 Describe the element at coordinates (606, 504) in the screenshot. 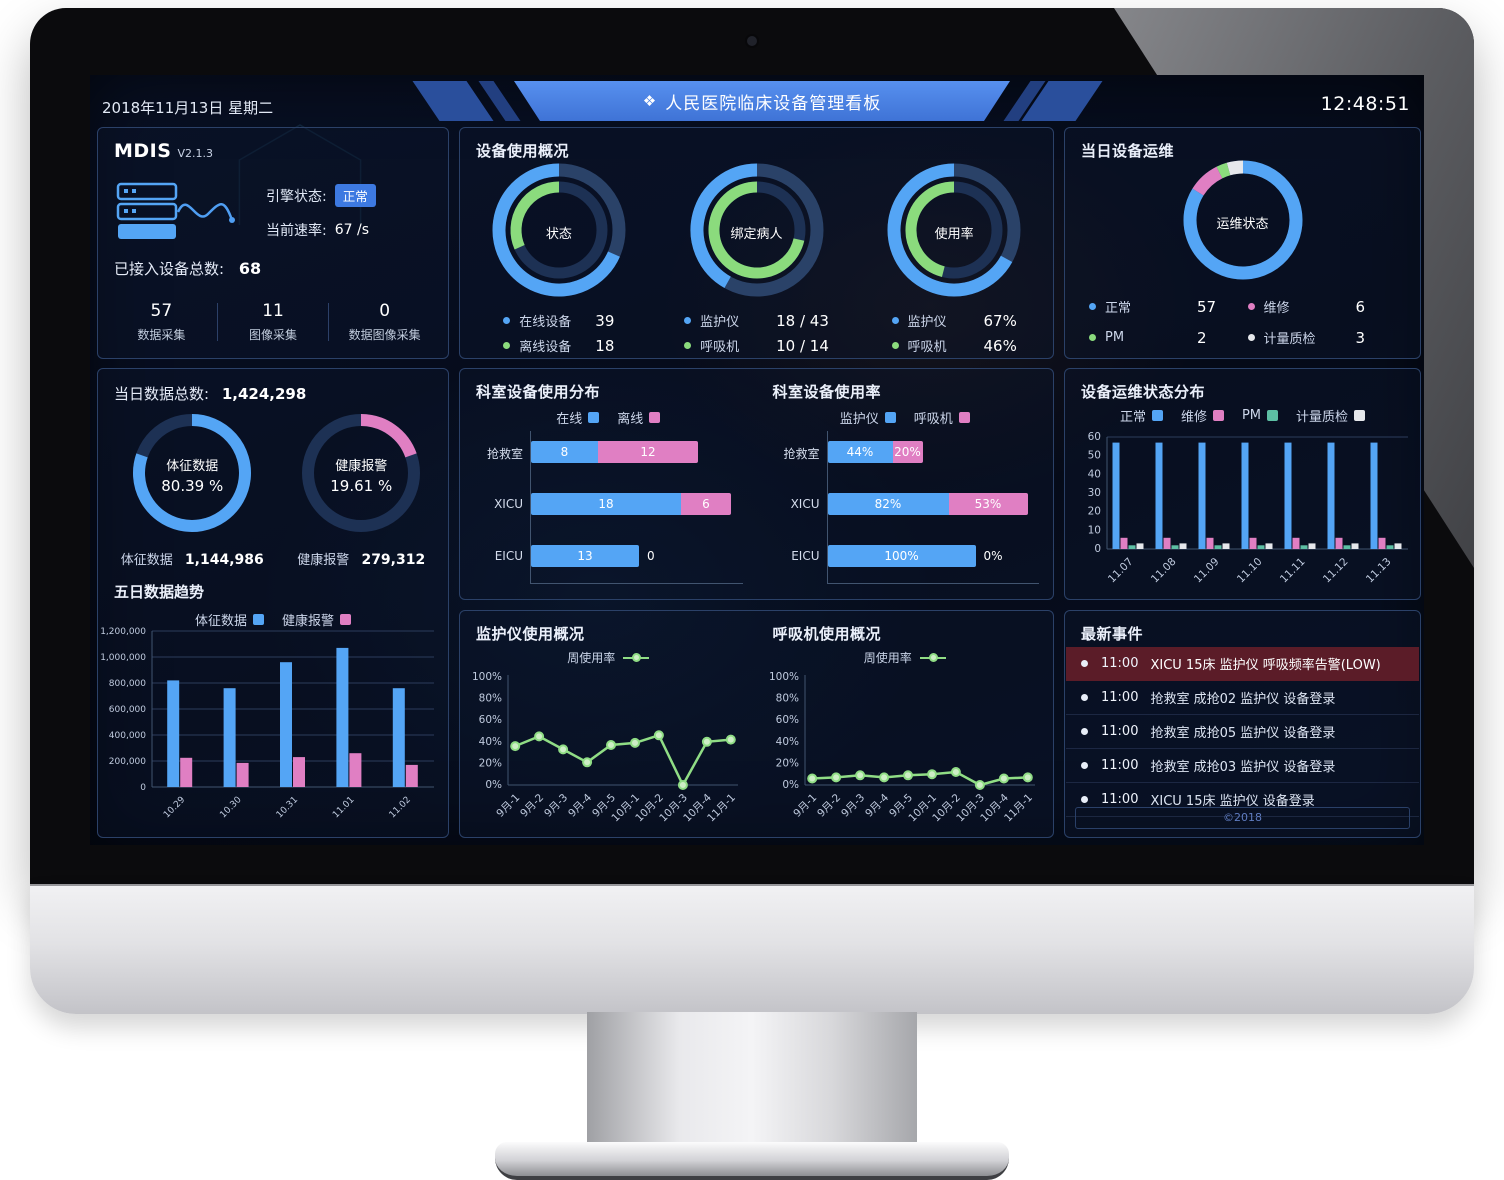

I see `bar-segment: 18` at that location.